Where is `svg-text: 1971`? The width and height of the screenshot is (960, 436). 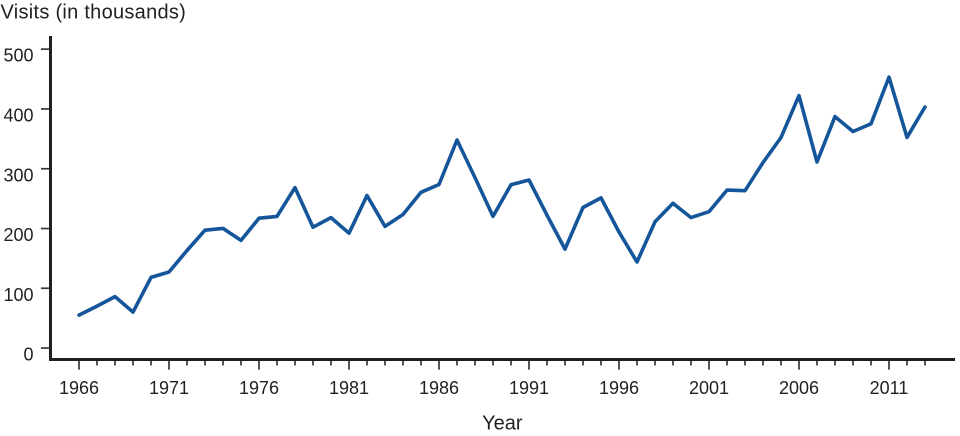 svg-text: 1971 is located at coordinates (169, 388).